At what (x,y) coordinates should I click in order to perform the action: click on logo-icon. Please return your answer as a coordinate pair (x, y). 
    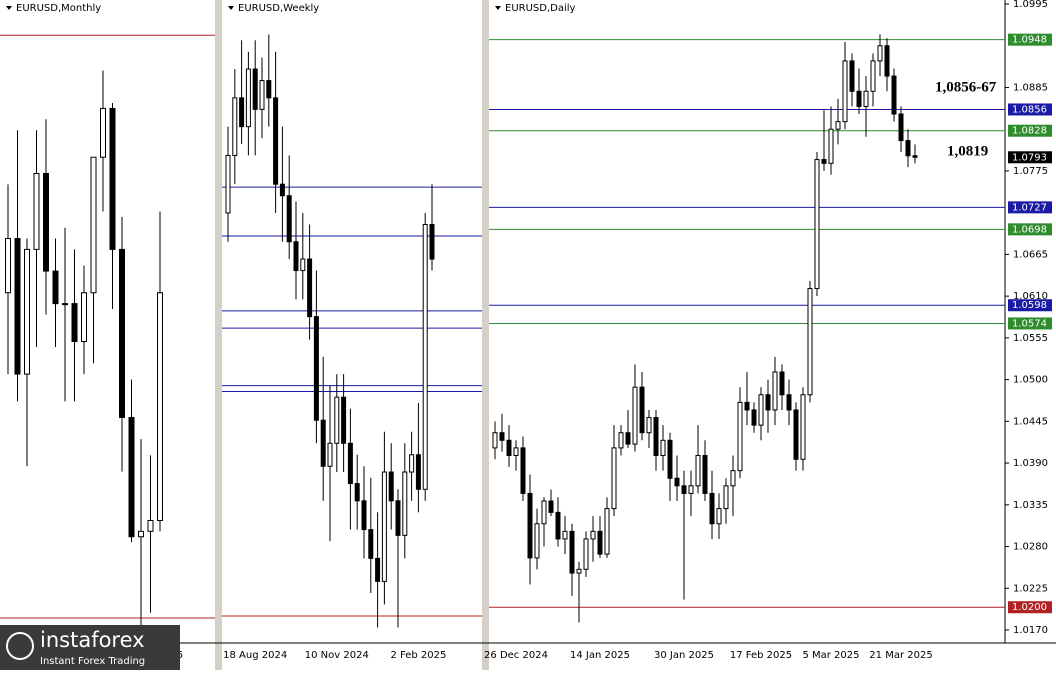
    Looking at the image, I should click on (20, 646).